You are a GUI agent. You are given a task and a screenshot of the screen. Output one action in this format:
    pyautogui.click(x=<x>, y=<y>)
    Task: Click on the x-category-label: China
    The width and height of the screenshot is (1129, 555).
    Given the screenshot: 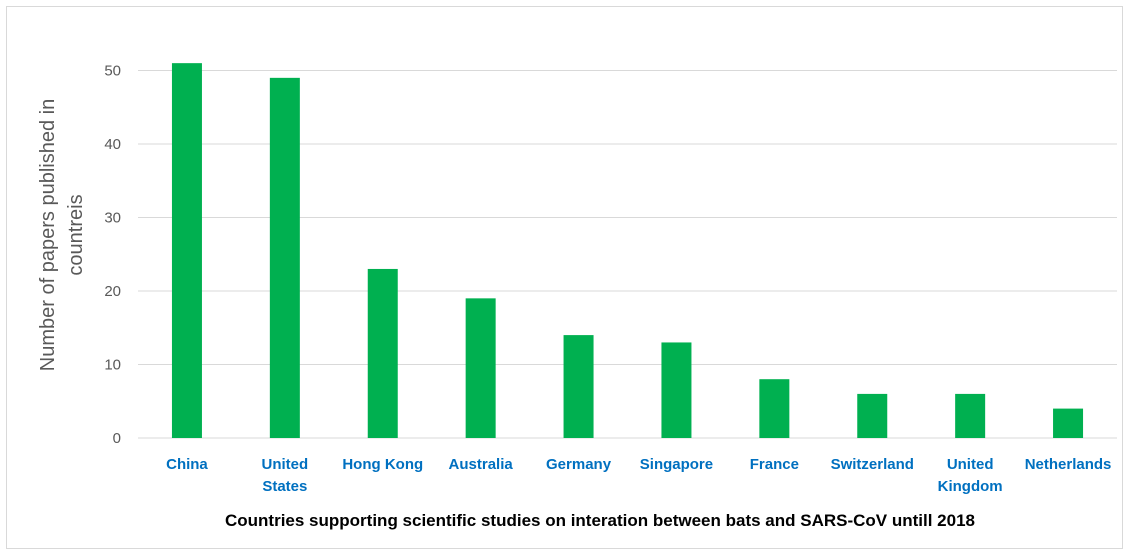 What is the action you would take?
    pyautogui.click(x=187, y=464)
    